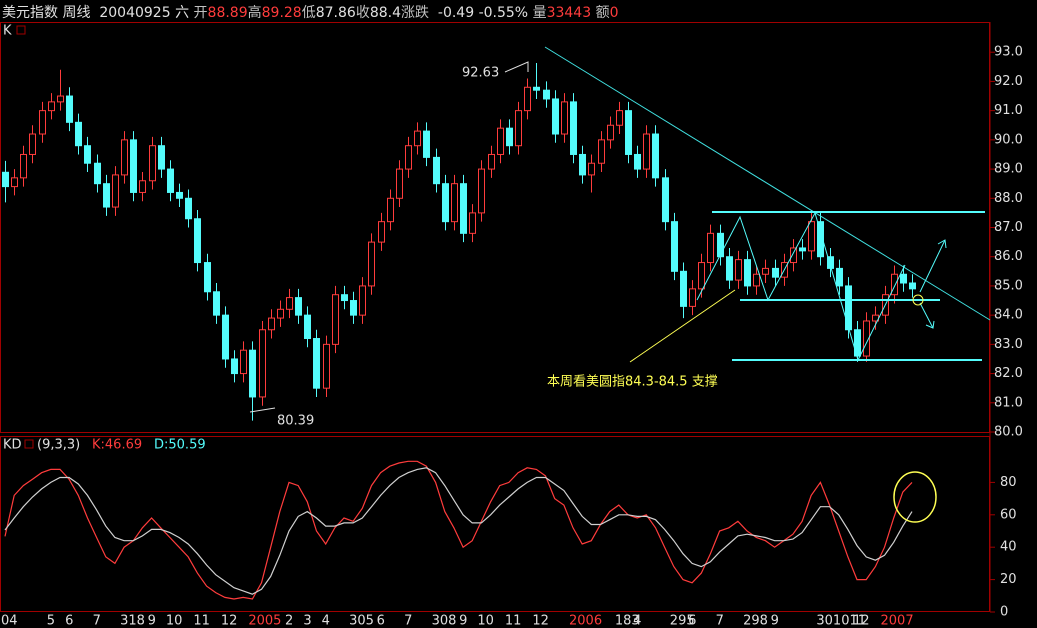 Image resolution: width=1037 pixels, height=628 pixels. What do you see at coordinates (1008, 198) in the screenshot?
I see `y-tick-label: 88.0` at bounding box center [1008, 198].